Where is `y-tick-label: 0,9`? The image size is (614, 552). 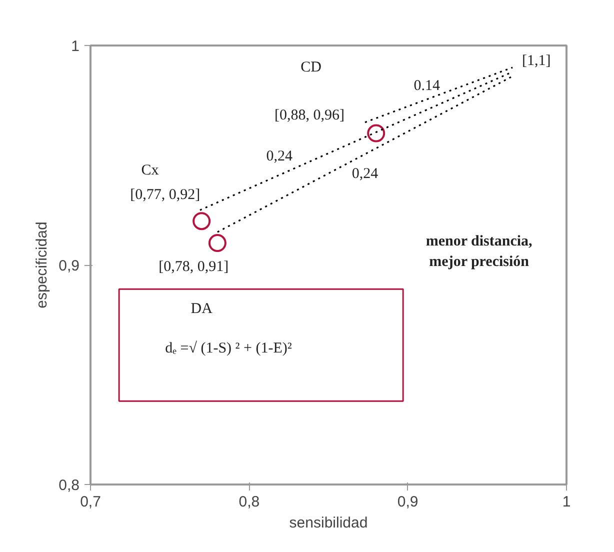 y-tick-label: 0,9 is located at coordinates (69, 266).